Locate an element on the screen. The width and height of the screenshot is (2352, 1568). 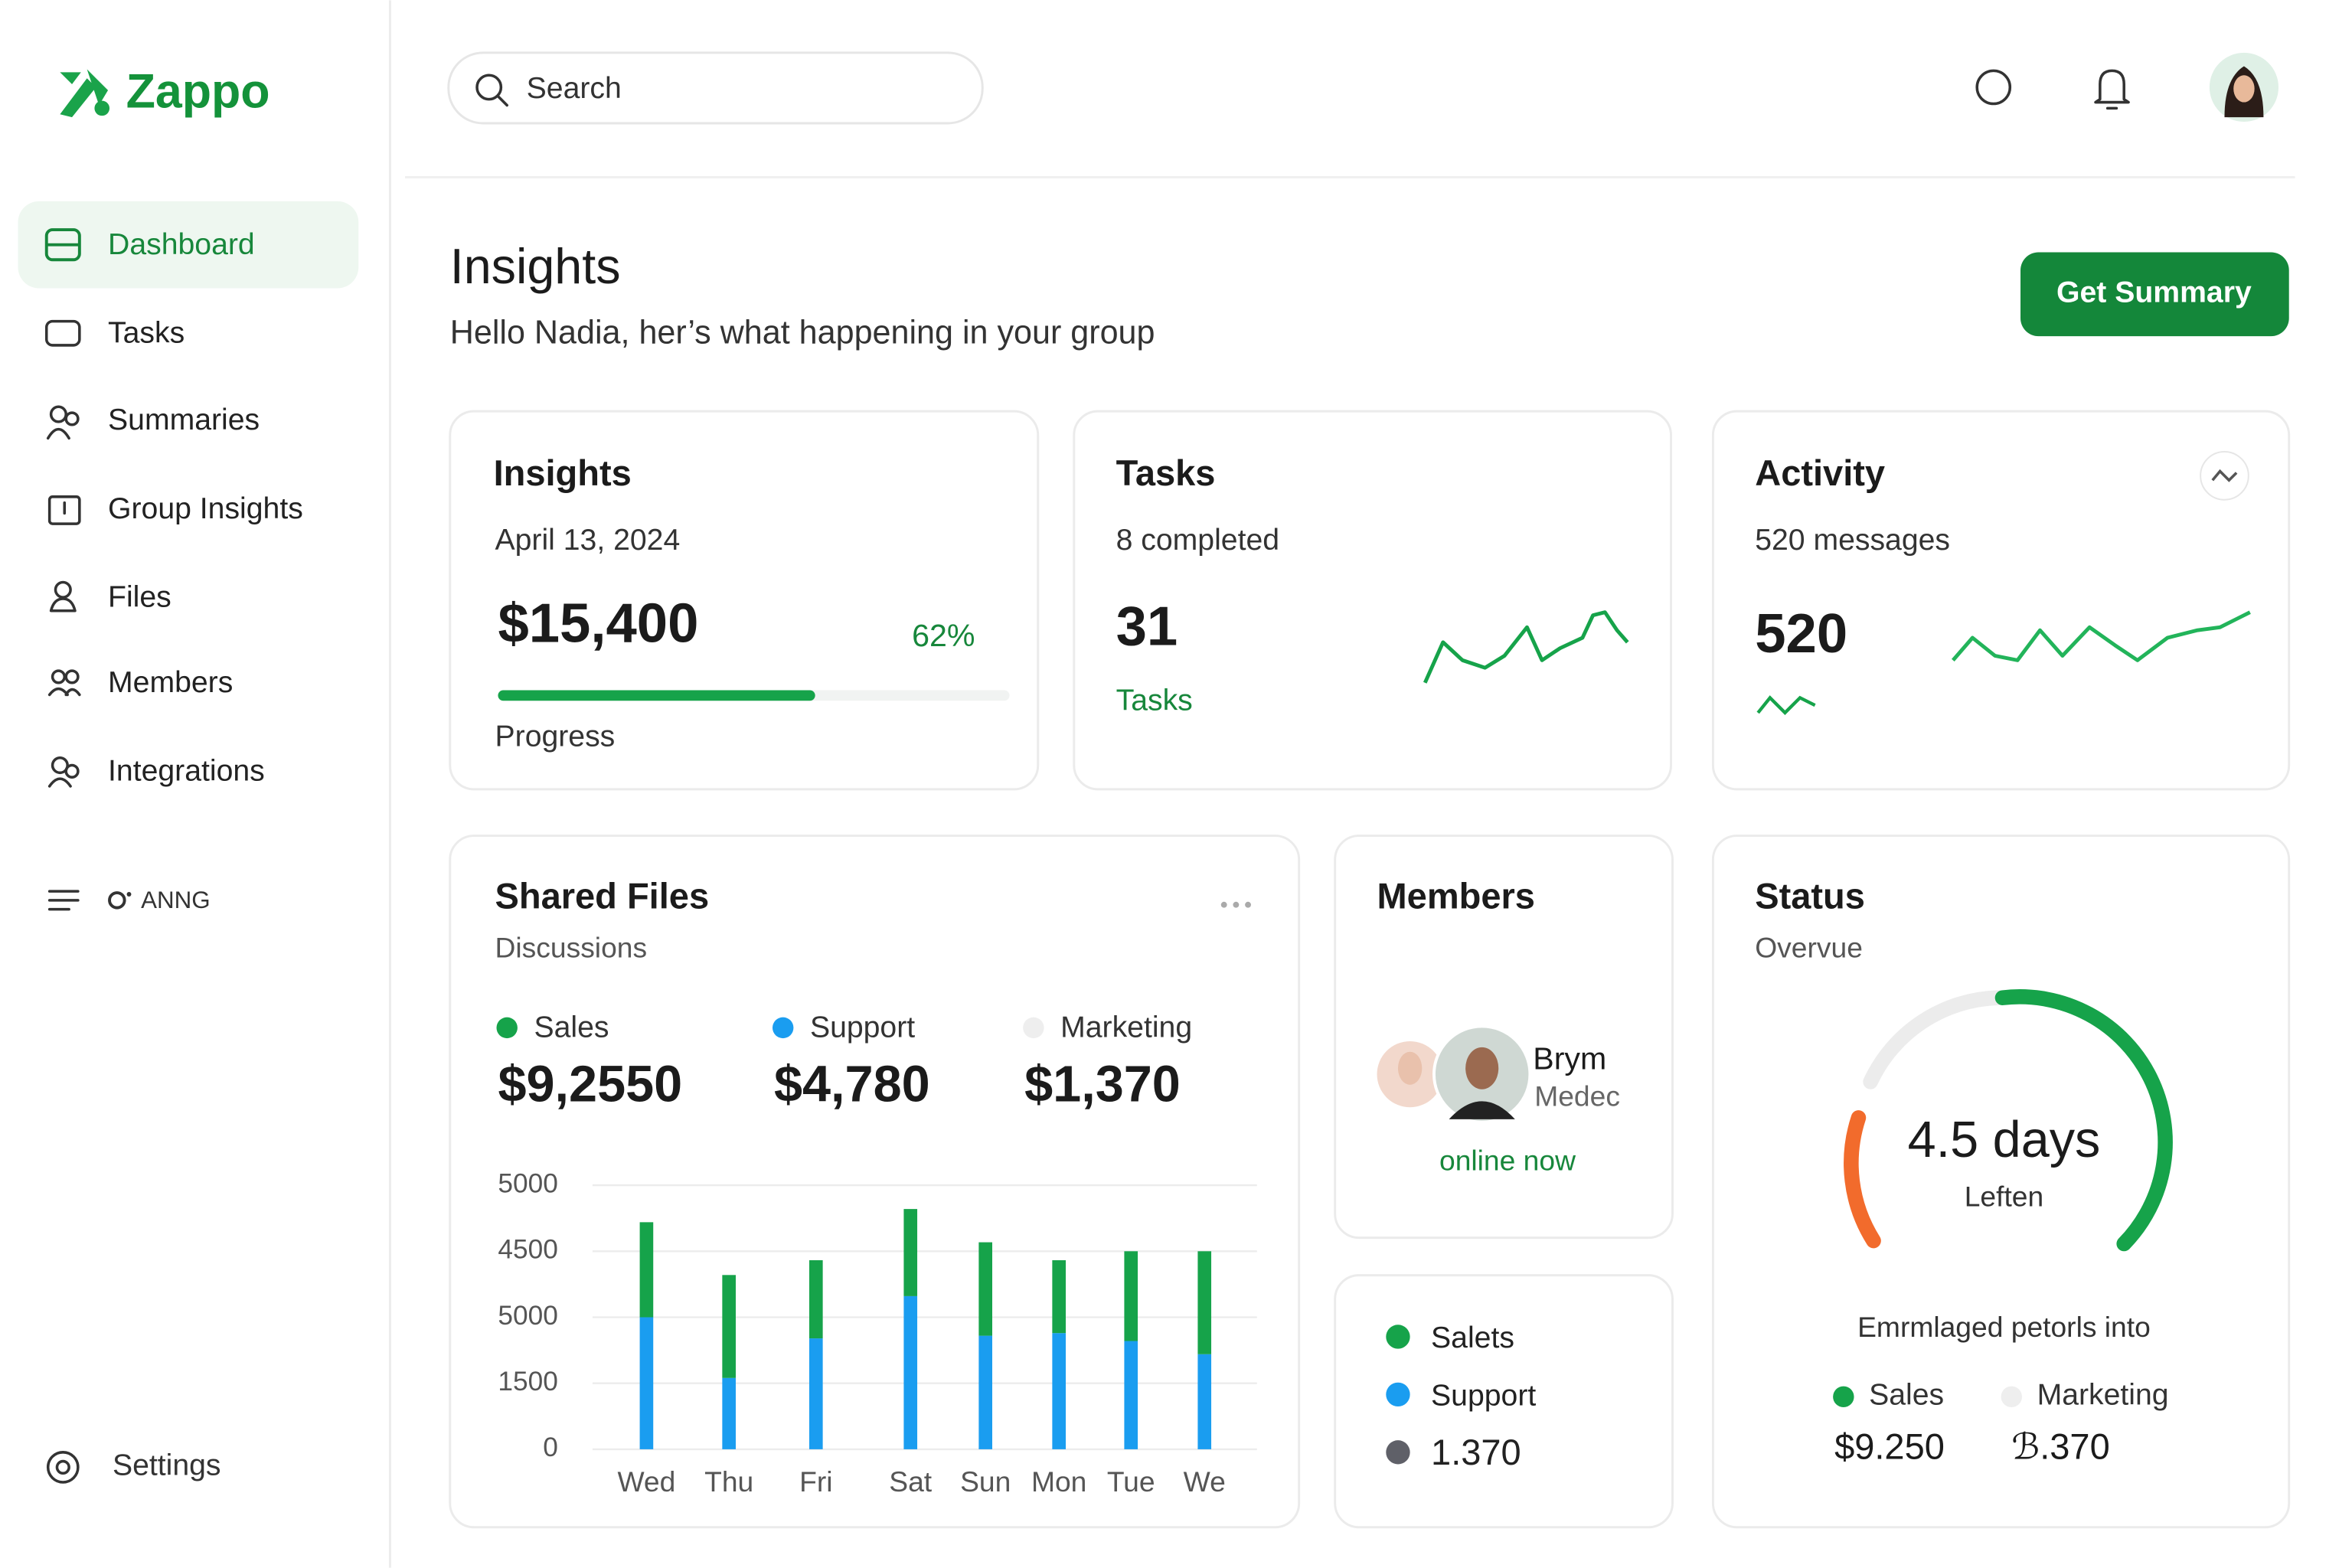
nav-active-bg is located at coordinates (188, 245).